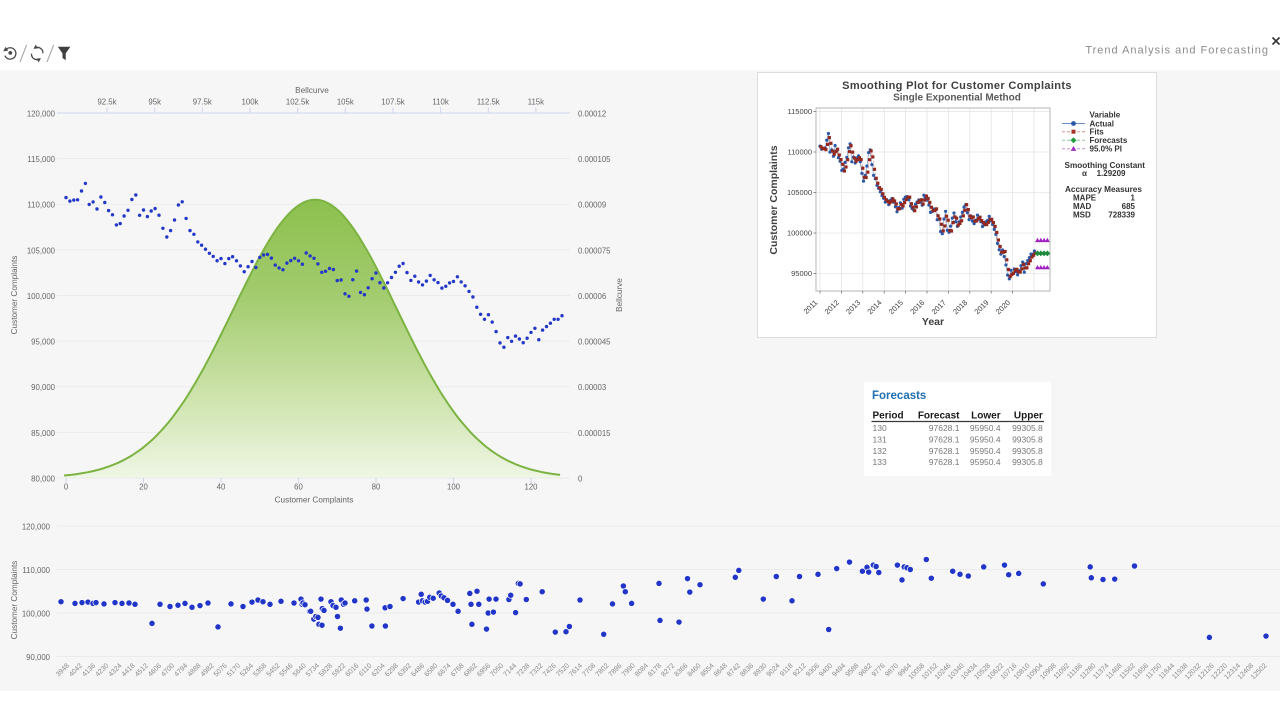 This screenshot has height=720, width=1280. Describe the element at coordinates (933, 322) in the screenshot. I see `svg-text: Year` at that location.